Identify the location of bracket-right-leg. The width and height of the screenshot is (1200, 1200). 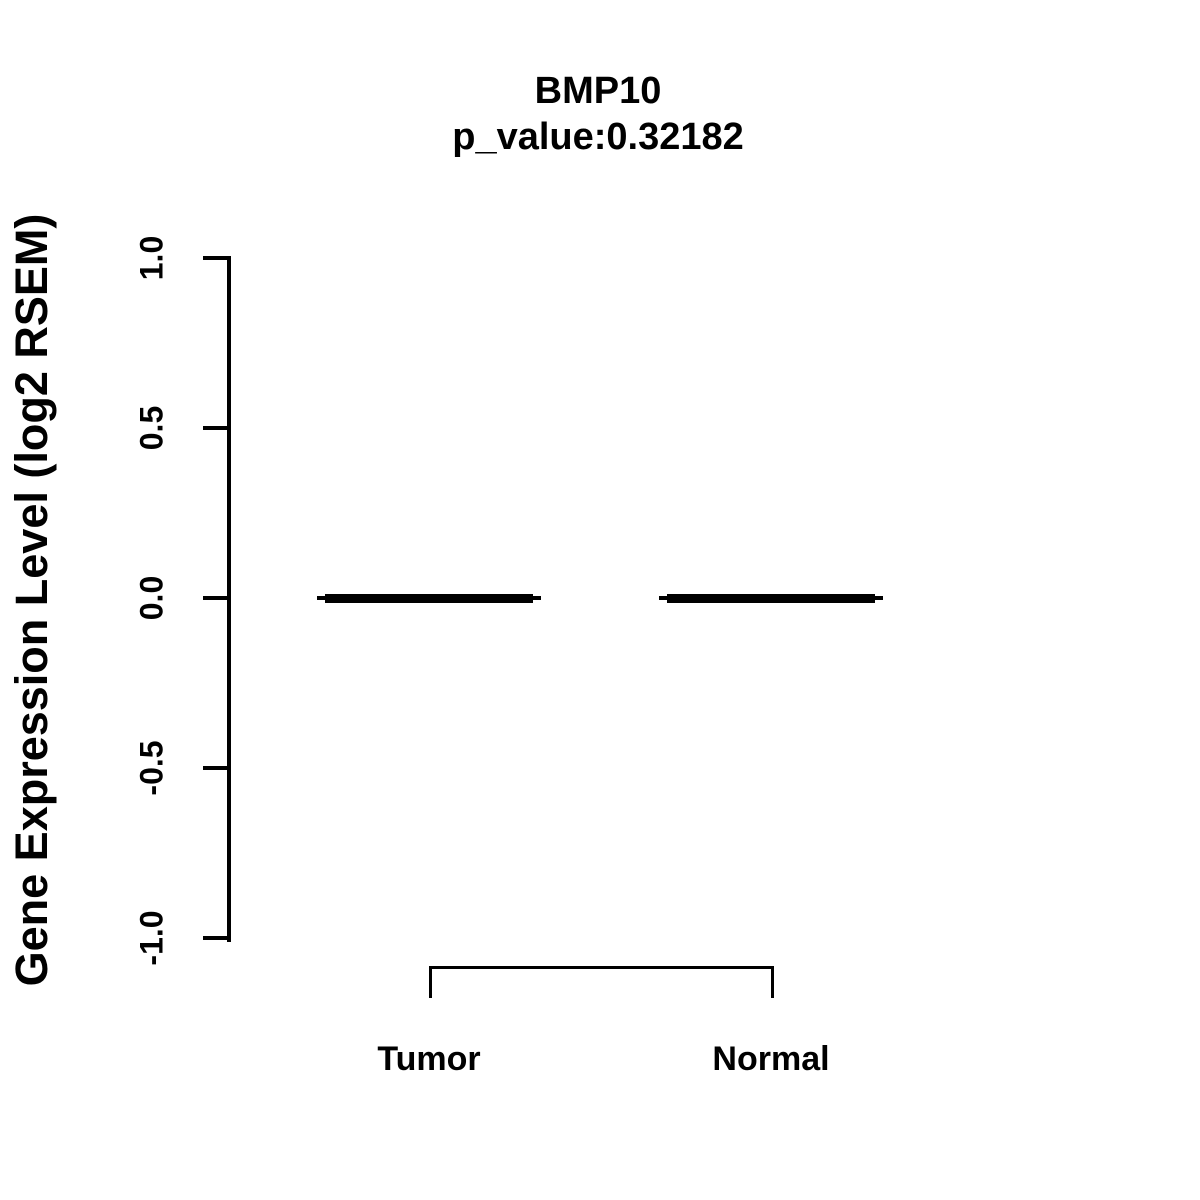
(772, 982).